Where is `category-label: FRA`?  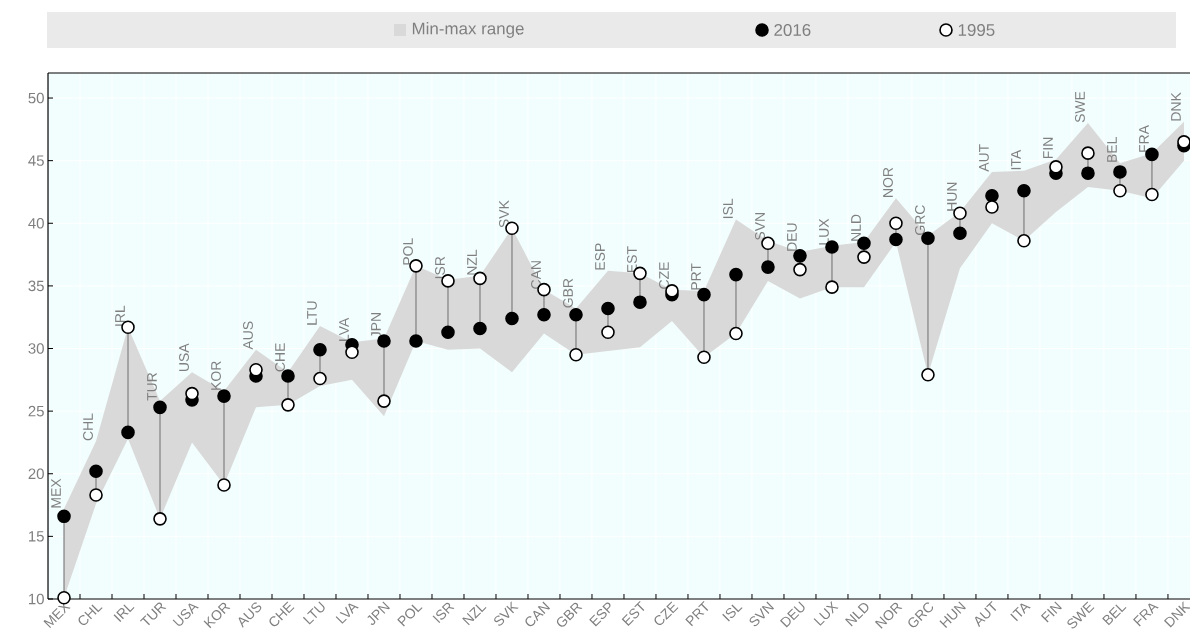
category-label: FRA is located at coordinates (1144, 138).